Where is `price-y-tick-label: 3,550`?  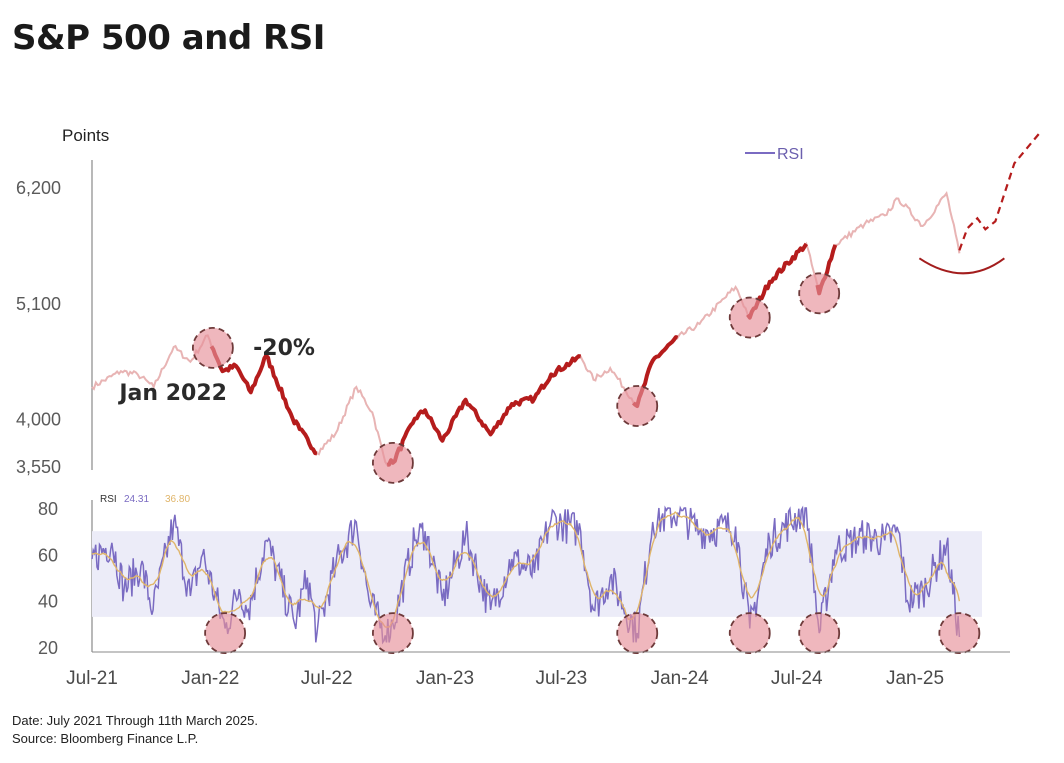
price-y-tick-label: 3,550 is located at coordinates (38, 467).